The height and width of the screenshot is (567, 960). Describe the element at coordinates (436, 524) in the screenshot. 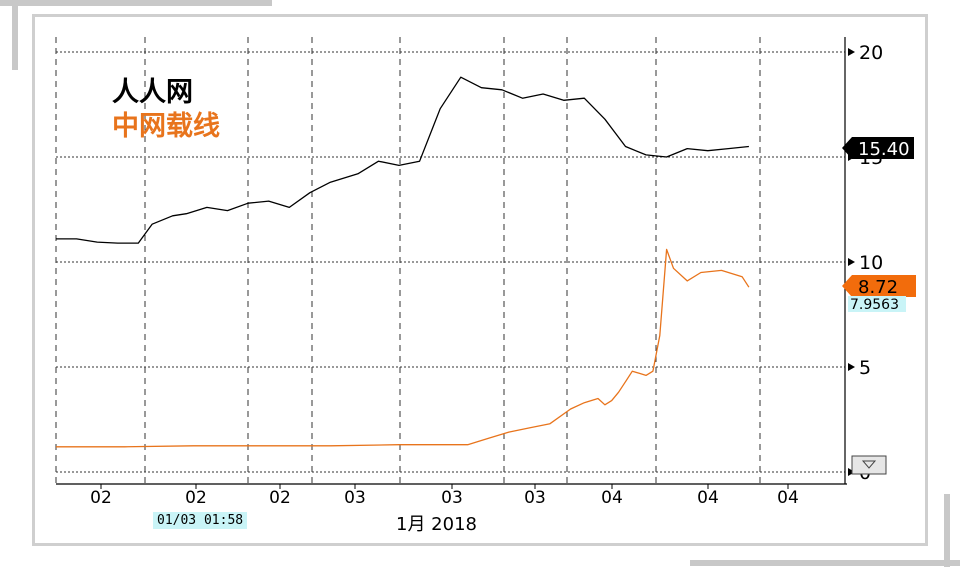

I see `x-axis-title: 1月 2018` at that location.